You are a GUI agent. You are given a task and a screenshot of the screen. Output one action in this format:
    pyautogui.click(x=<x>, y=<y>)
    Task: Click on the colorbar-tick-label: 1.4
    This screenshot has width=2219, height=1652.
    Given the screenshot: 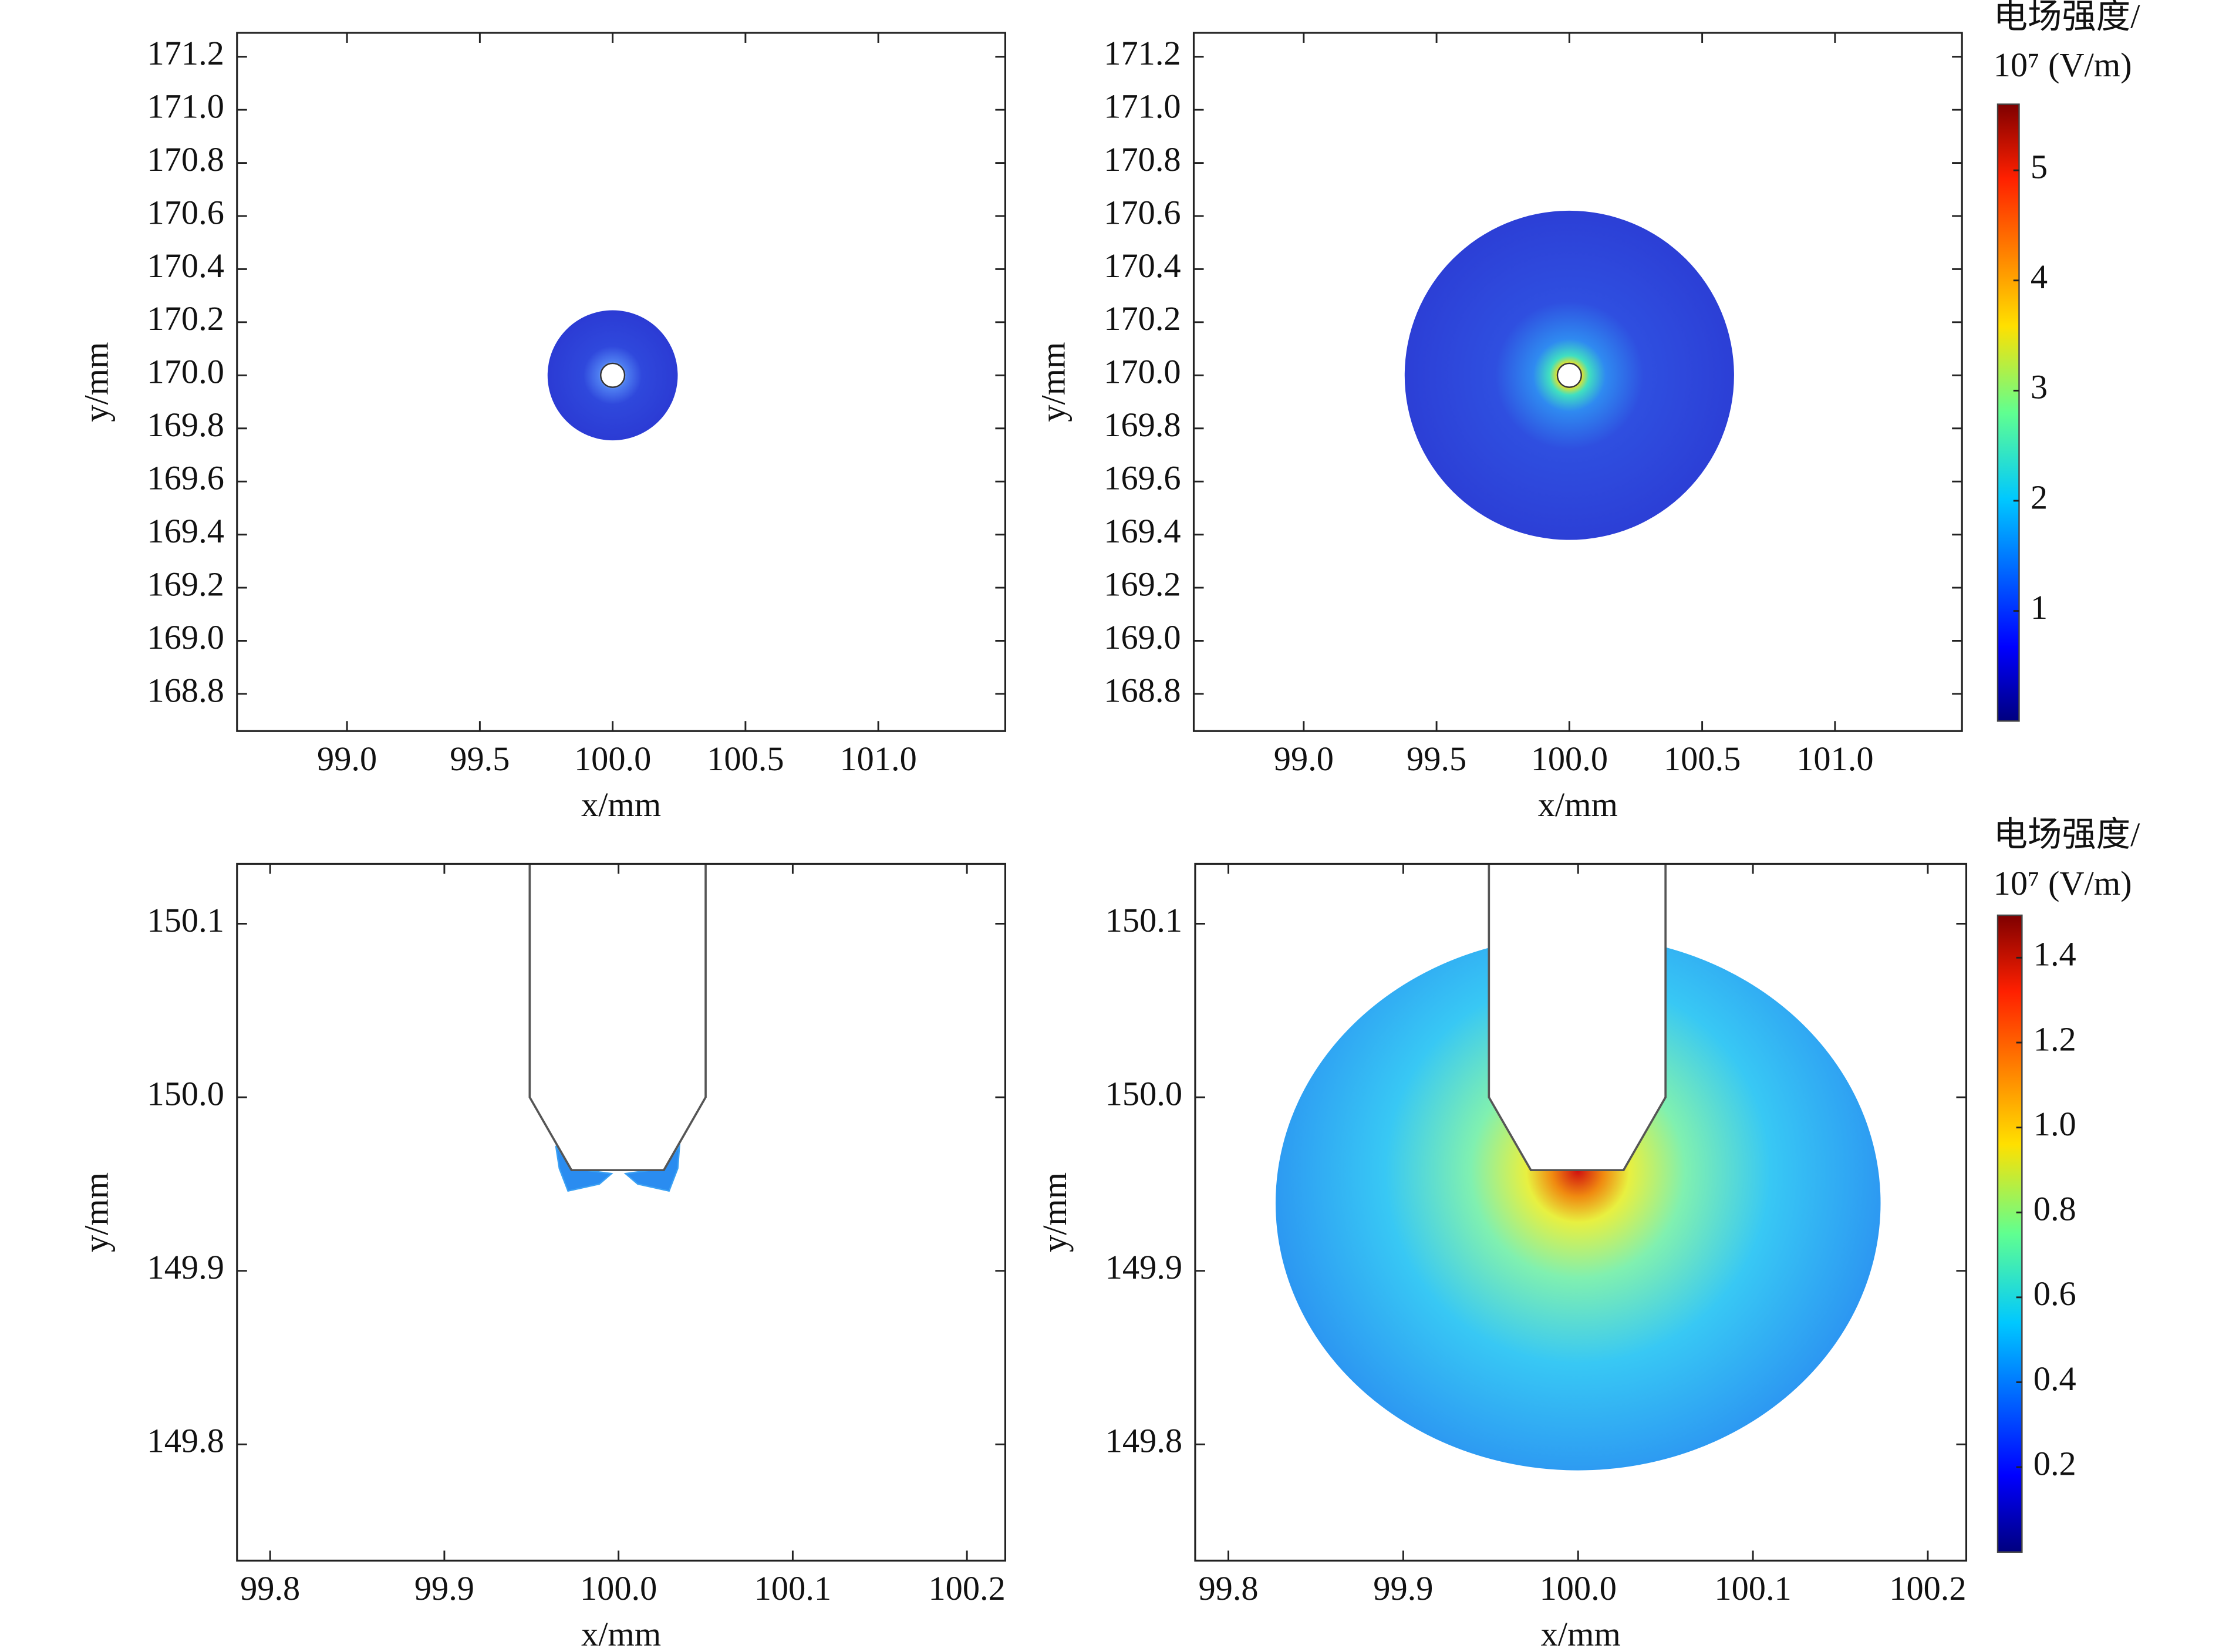 What is the action you would take?
    pyautogui.click(x=2054, y=954)
    